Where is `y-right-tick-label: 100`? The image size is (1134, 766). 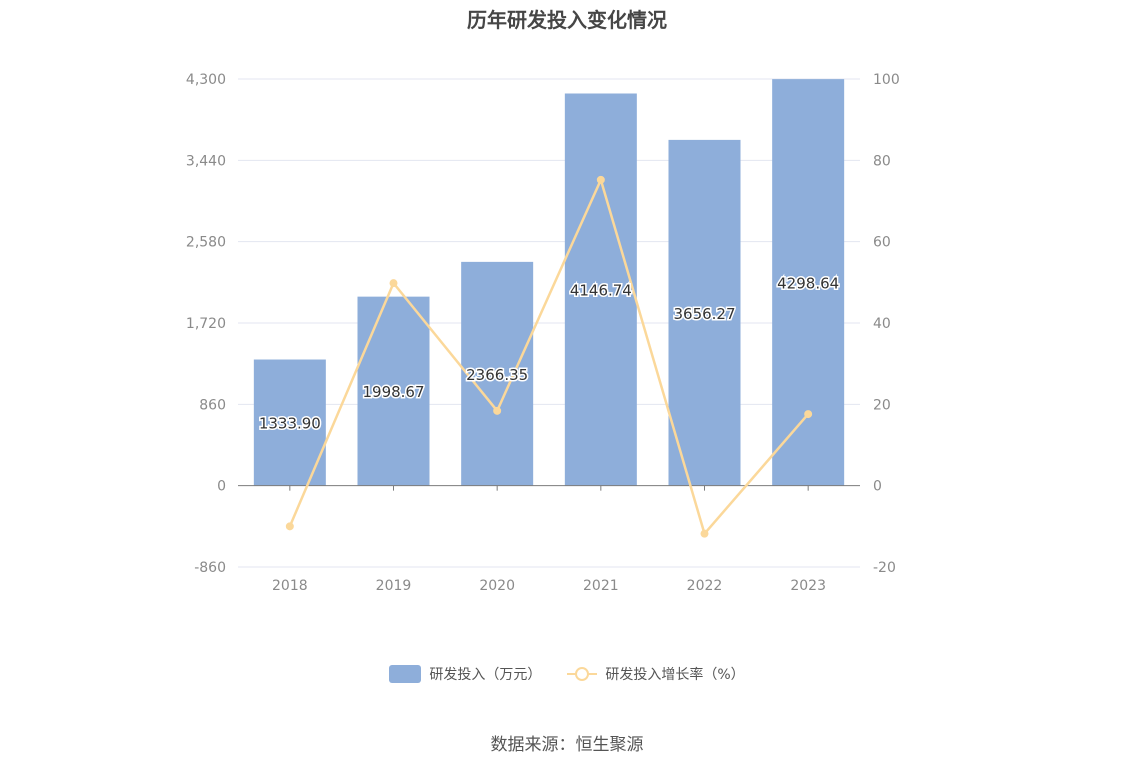
y-right-tick-label: 100 is located at coordinates (886, 80).